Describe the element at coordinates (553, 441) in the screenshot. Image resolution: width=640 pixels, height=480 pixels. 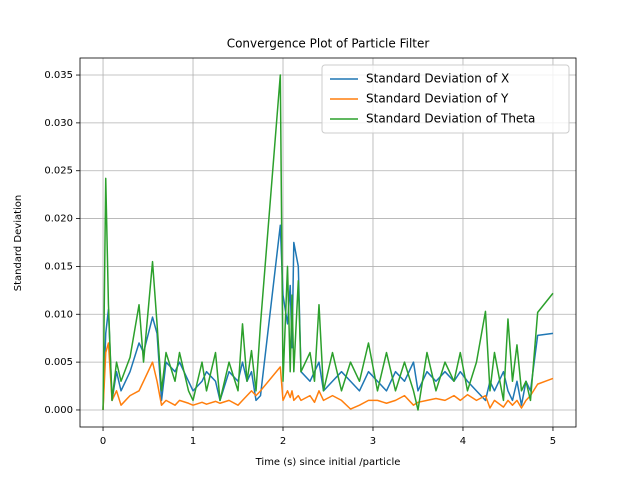
I see `x-tick-label: 5` at that location.